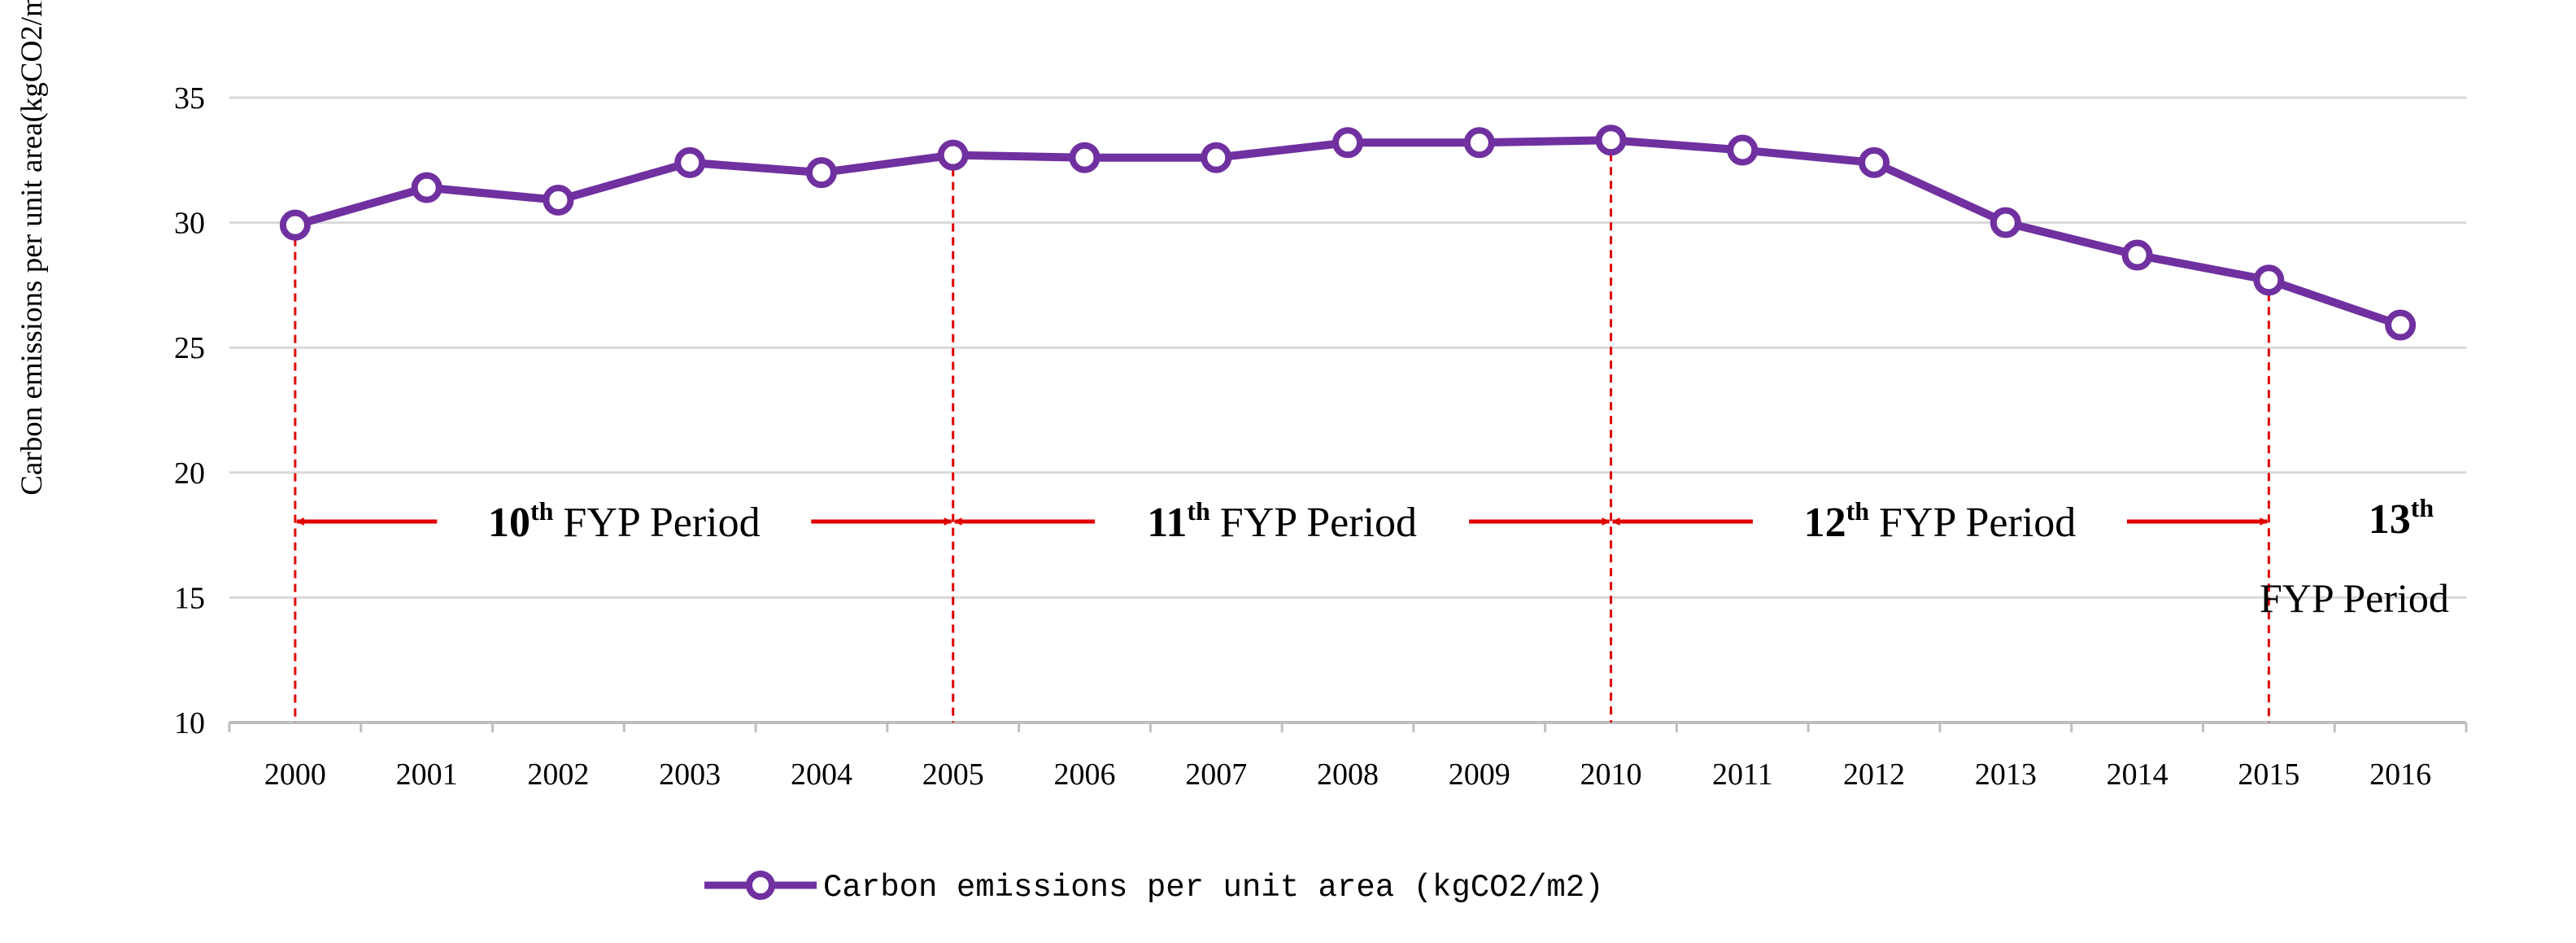 This screenshot has height=943, width=2576. What do you see at coordinates (558, 774) in the screenshot?
I see `x-tick-label: 2002` at bounding box center [558, 774].